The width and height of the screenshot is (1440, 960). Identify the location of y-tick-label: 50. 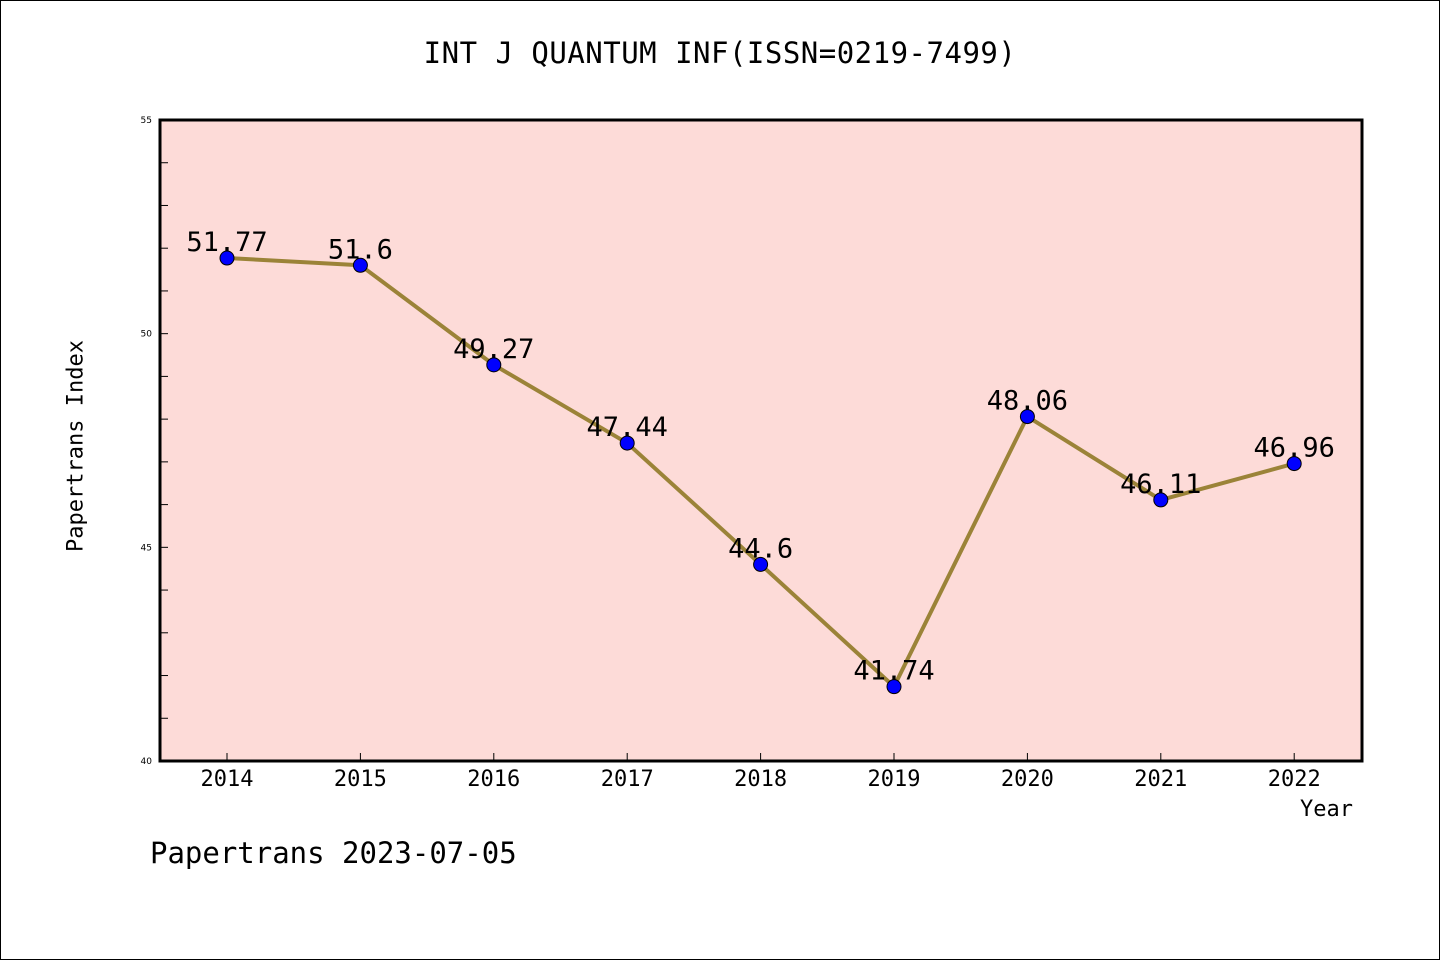
(147, 335).